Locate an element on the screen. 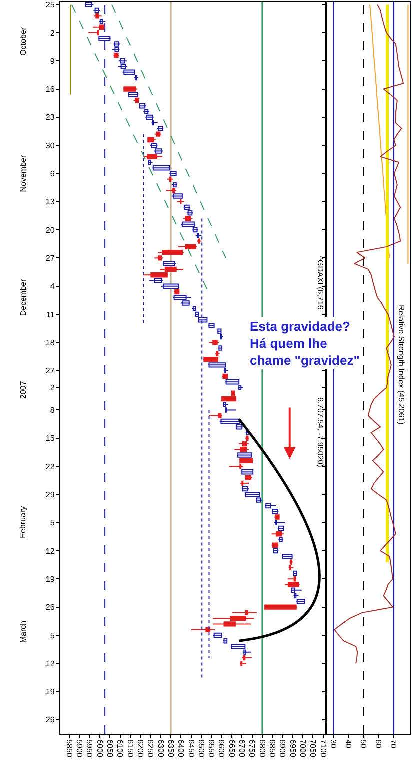 The height and width of the screenshot is (770, 412). annotation: ^GDAXI (6,716 is located at coordinates (320, 283).